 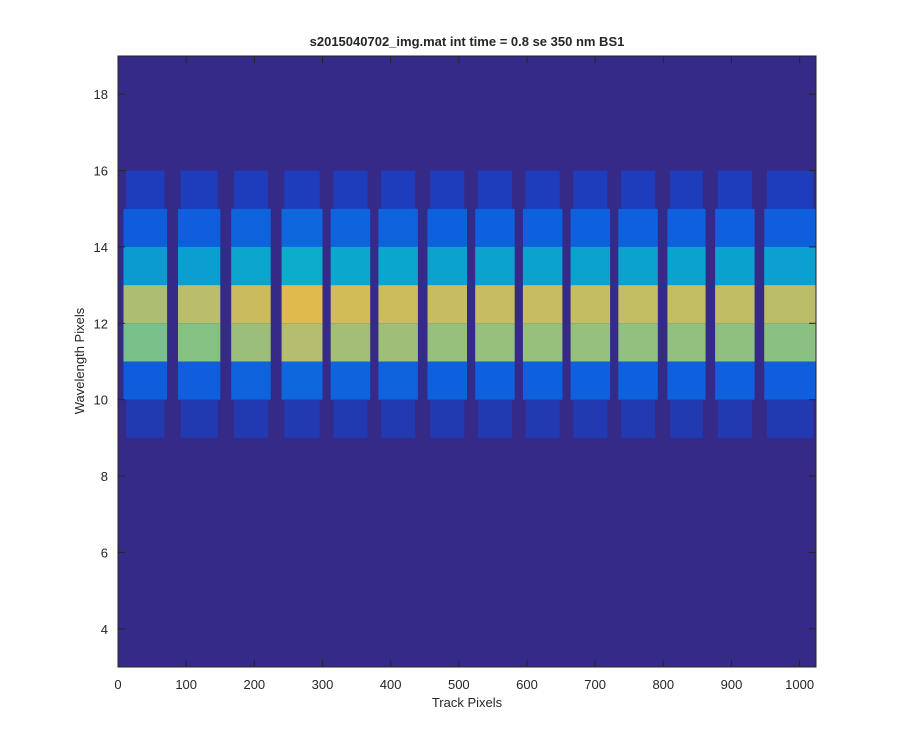 What do you see at coordinates (467, 702) in the screenshot?
I see `x-axis-label: Track Pixels` at bounding box center [467, 702].